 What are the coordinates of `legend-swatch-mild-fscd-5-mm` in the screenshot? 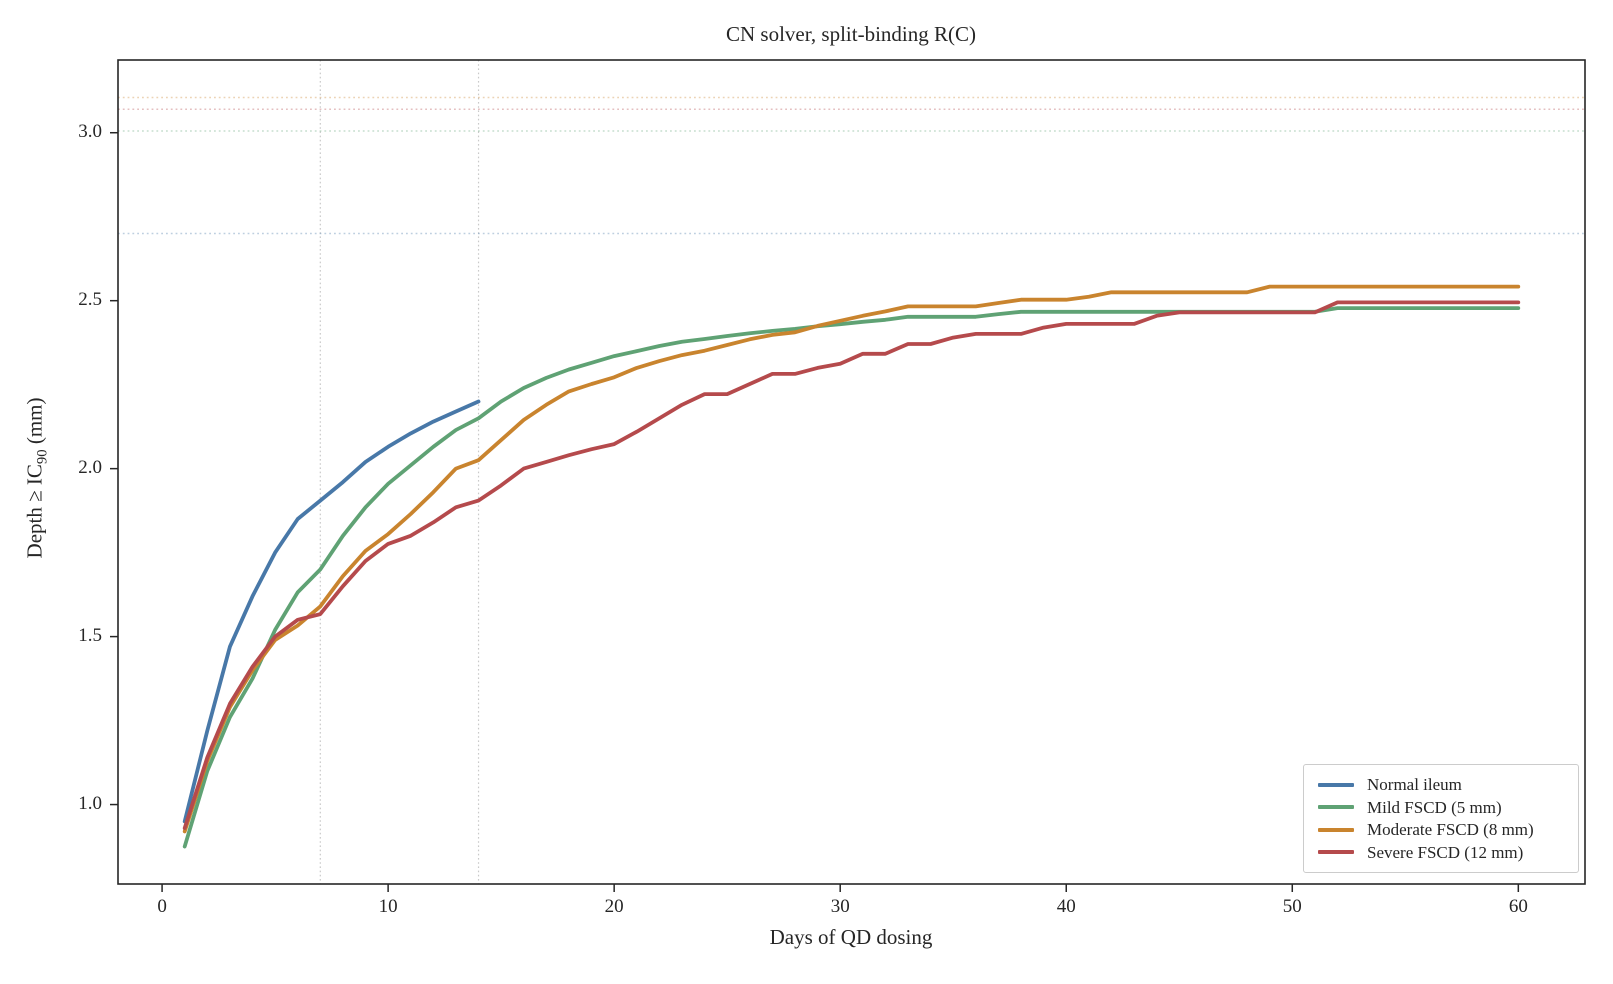 It's located at (1336, 807).